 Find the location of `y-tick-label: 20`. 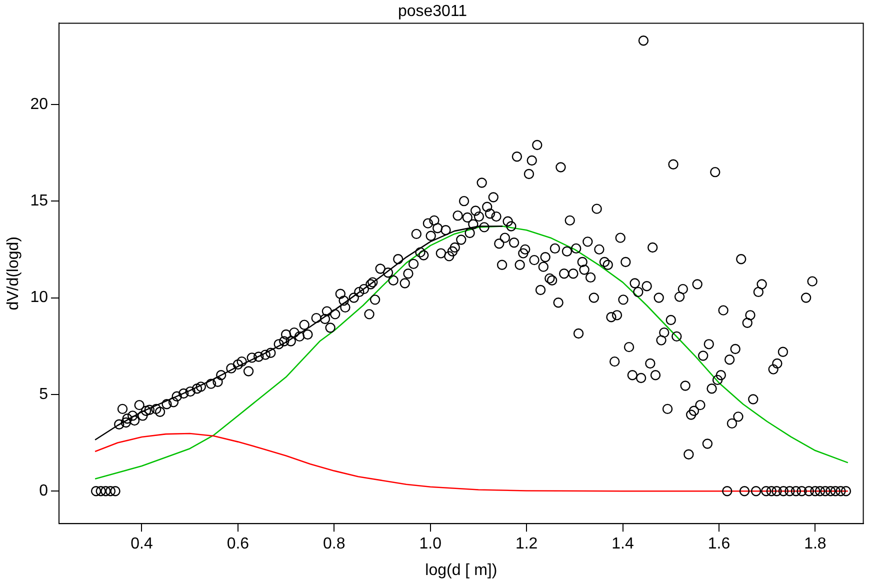

y-tick-label: 20 is located at coordinates (39, 104).